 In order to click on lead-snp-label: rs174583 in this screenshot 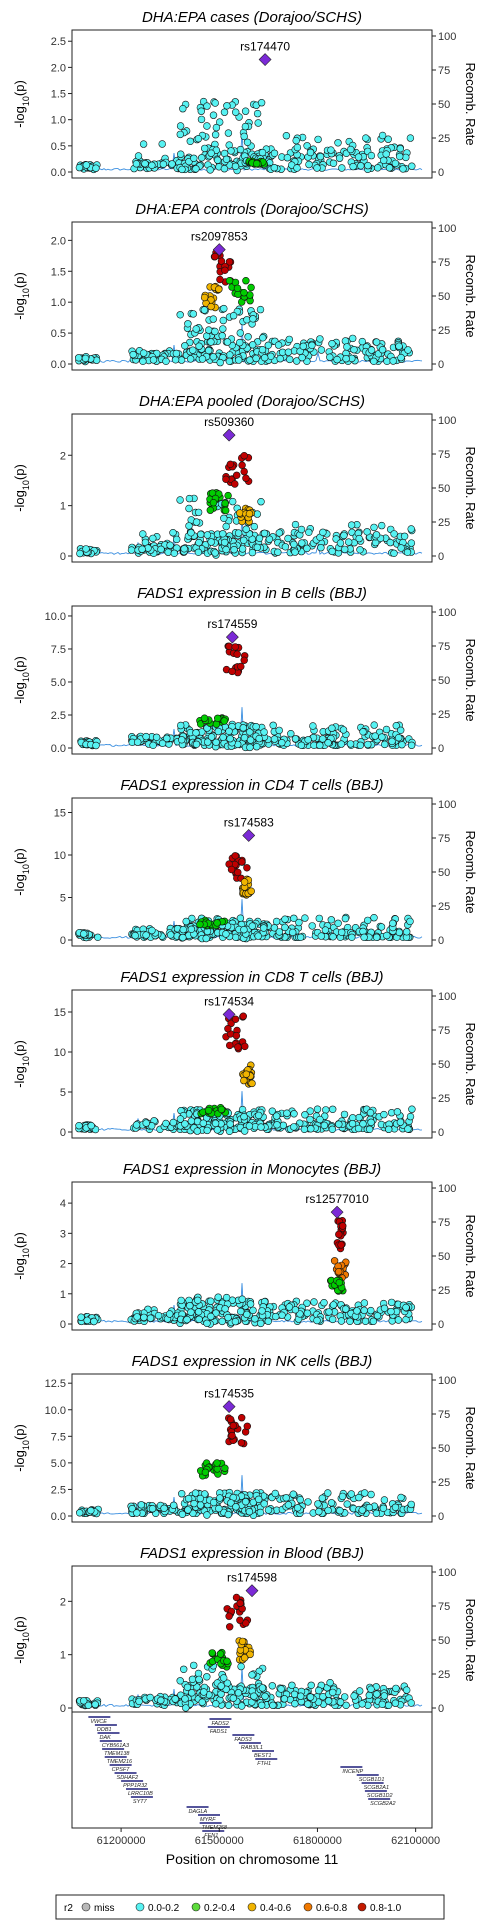, I will do `click(249, 822)`.